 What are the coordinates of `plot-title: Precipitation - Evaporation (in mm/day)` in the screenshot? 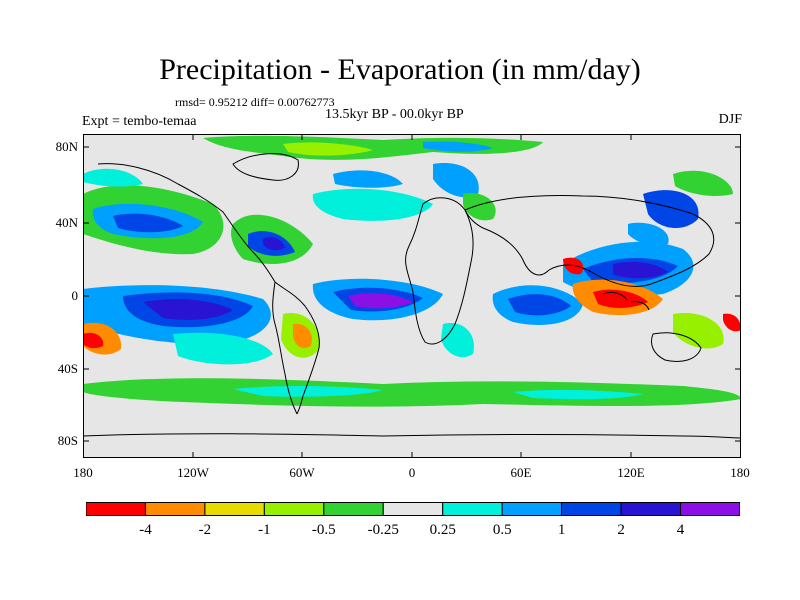 It's located at (400, 69).